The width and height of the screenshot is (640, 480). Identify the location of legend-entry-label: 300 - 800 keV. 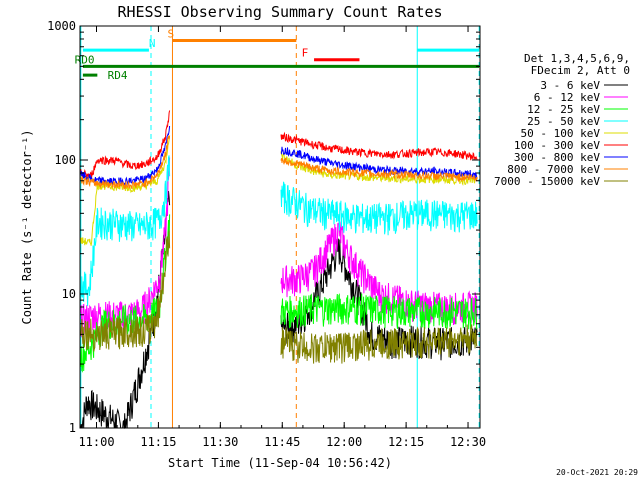
(557, 157).